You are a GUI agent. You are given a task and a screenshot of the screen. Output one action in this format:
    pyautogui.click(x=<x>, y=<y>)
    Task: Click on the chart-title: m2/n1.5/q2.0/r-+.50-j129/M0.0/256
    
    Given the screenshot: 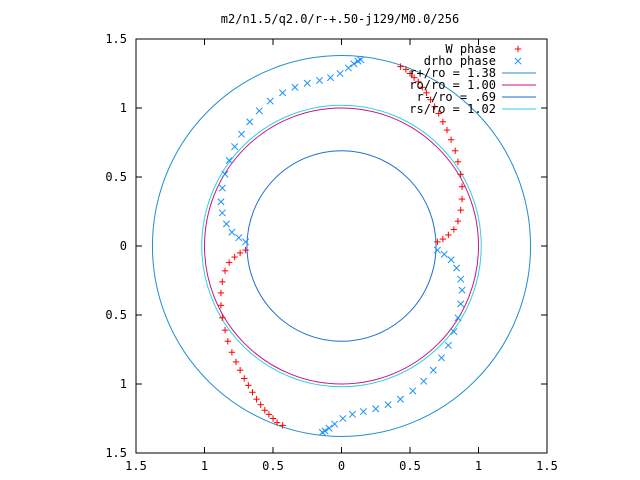 What is the action you would take?
    pyautogui.click(x=340, y=19)
    